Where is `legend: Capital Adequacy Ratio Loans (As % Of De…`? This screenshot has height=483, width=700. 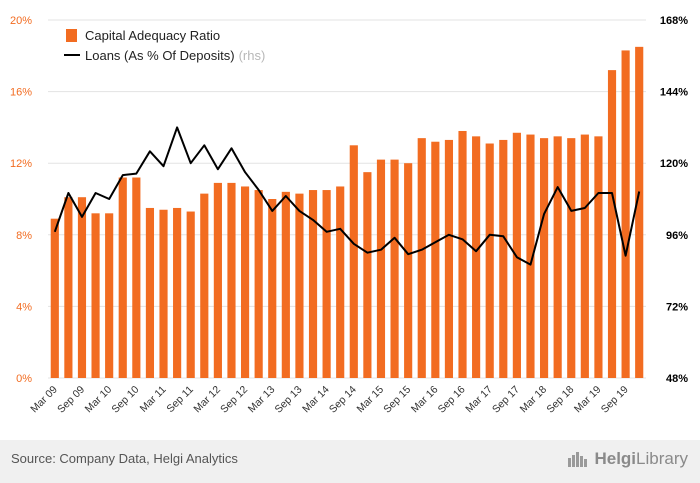
legend: Capital Adequacy Ratio Loans (As % Of De… is located at coordinates (164, 45).